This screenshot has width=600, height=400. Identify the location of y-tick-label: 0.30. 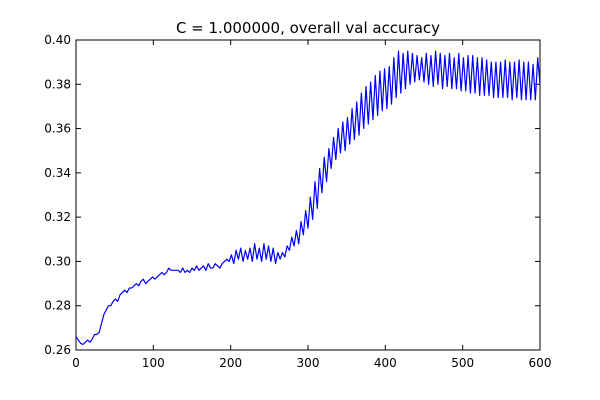
(57, 261).